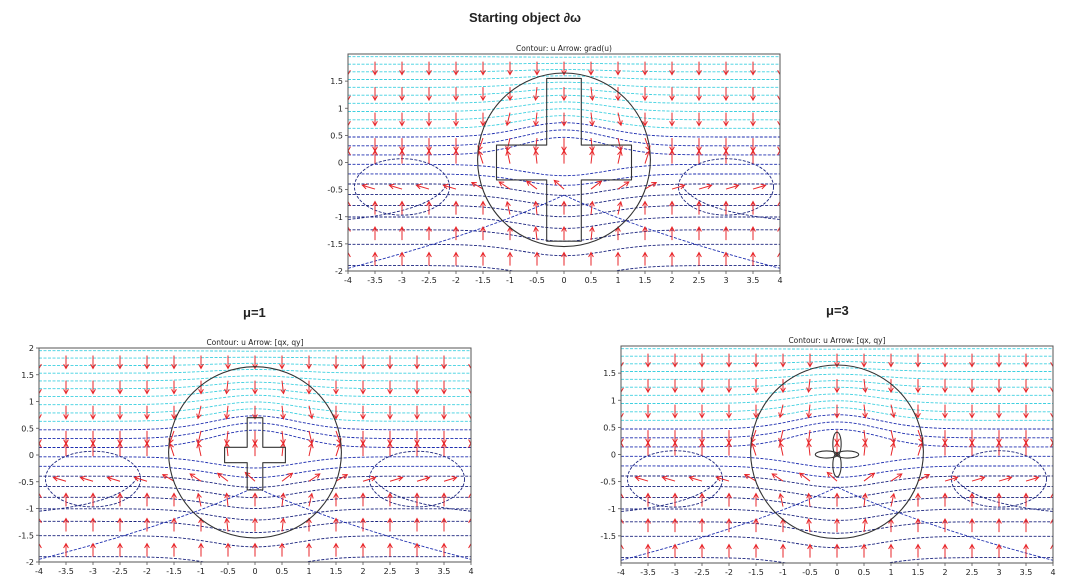 The image size is (1077, 575). I want to click on boundary-circle, so click(255, 452).